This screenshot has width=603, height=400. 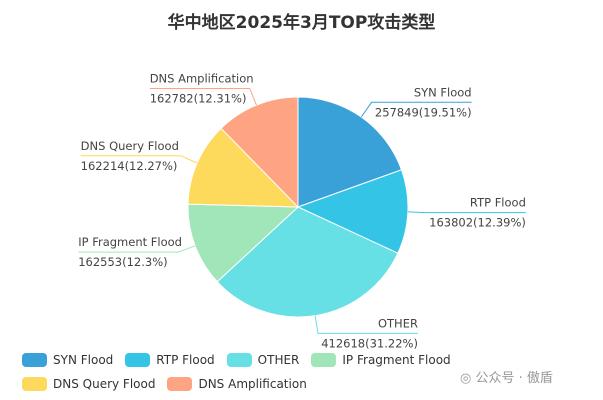 What do you see at coordinates (477, 223) in the screenshot?
I see `slice-label-value: 163802(12.39%)` at bounding box center [477, 223].